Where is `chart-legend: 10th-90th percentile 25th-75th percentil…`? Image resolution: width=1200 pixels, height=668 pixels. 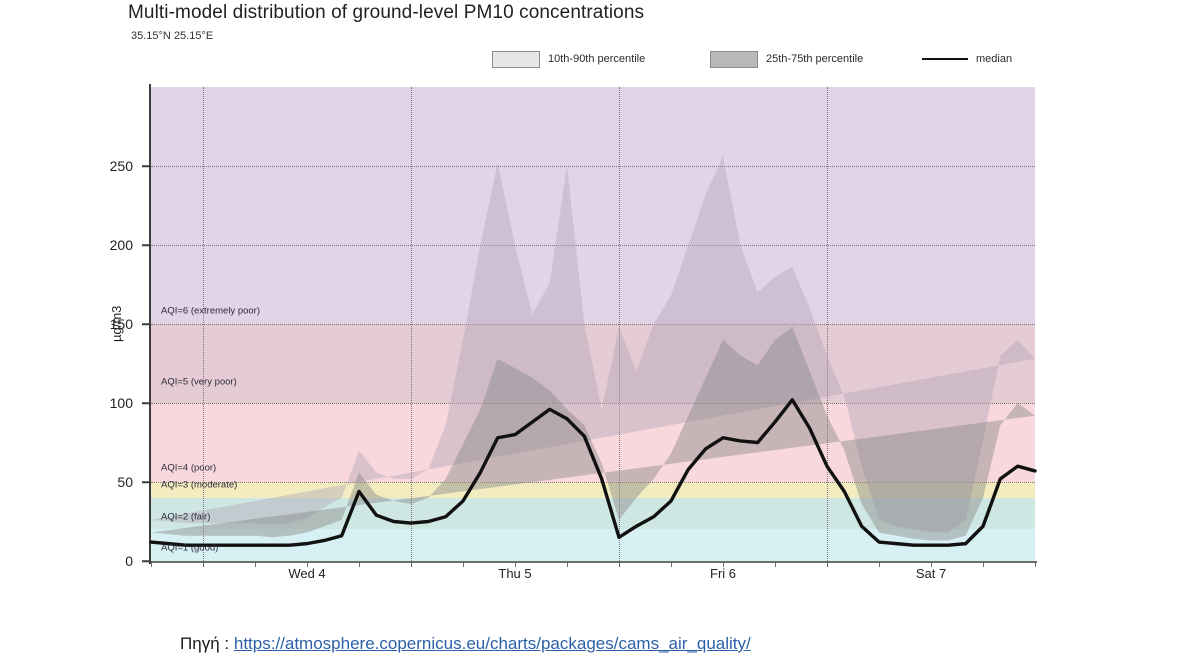
chart-legend: 10th-90th percentile 25th-75th percentil… is located at coordinates (766, 59).